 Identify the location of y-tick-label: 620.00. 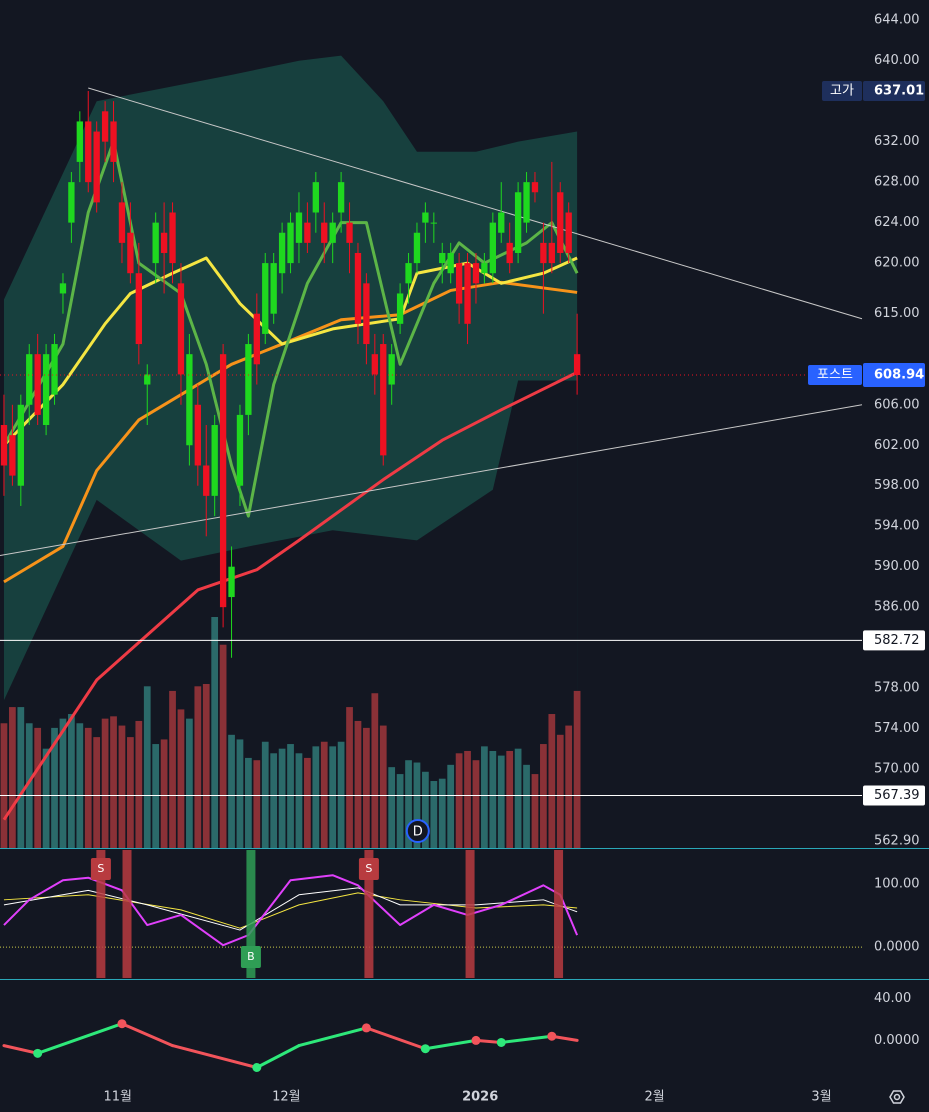
(897, 263).